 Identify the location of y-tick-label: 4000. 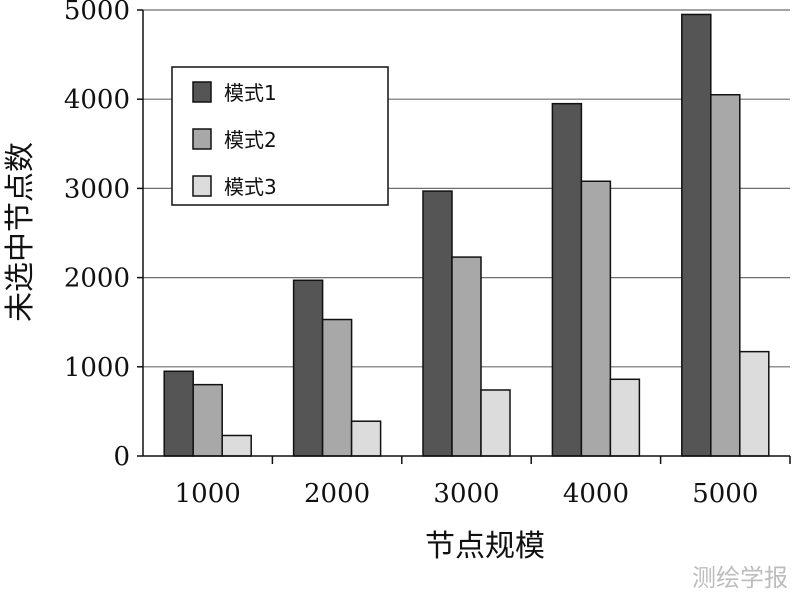
(97, 100).